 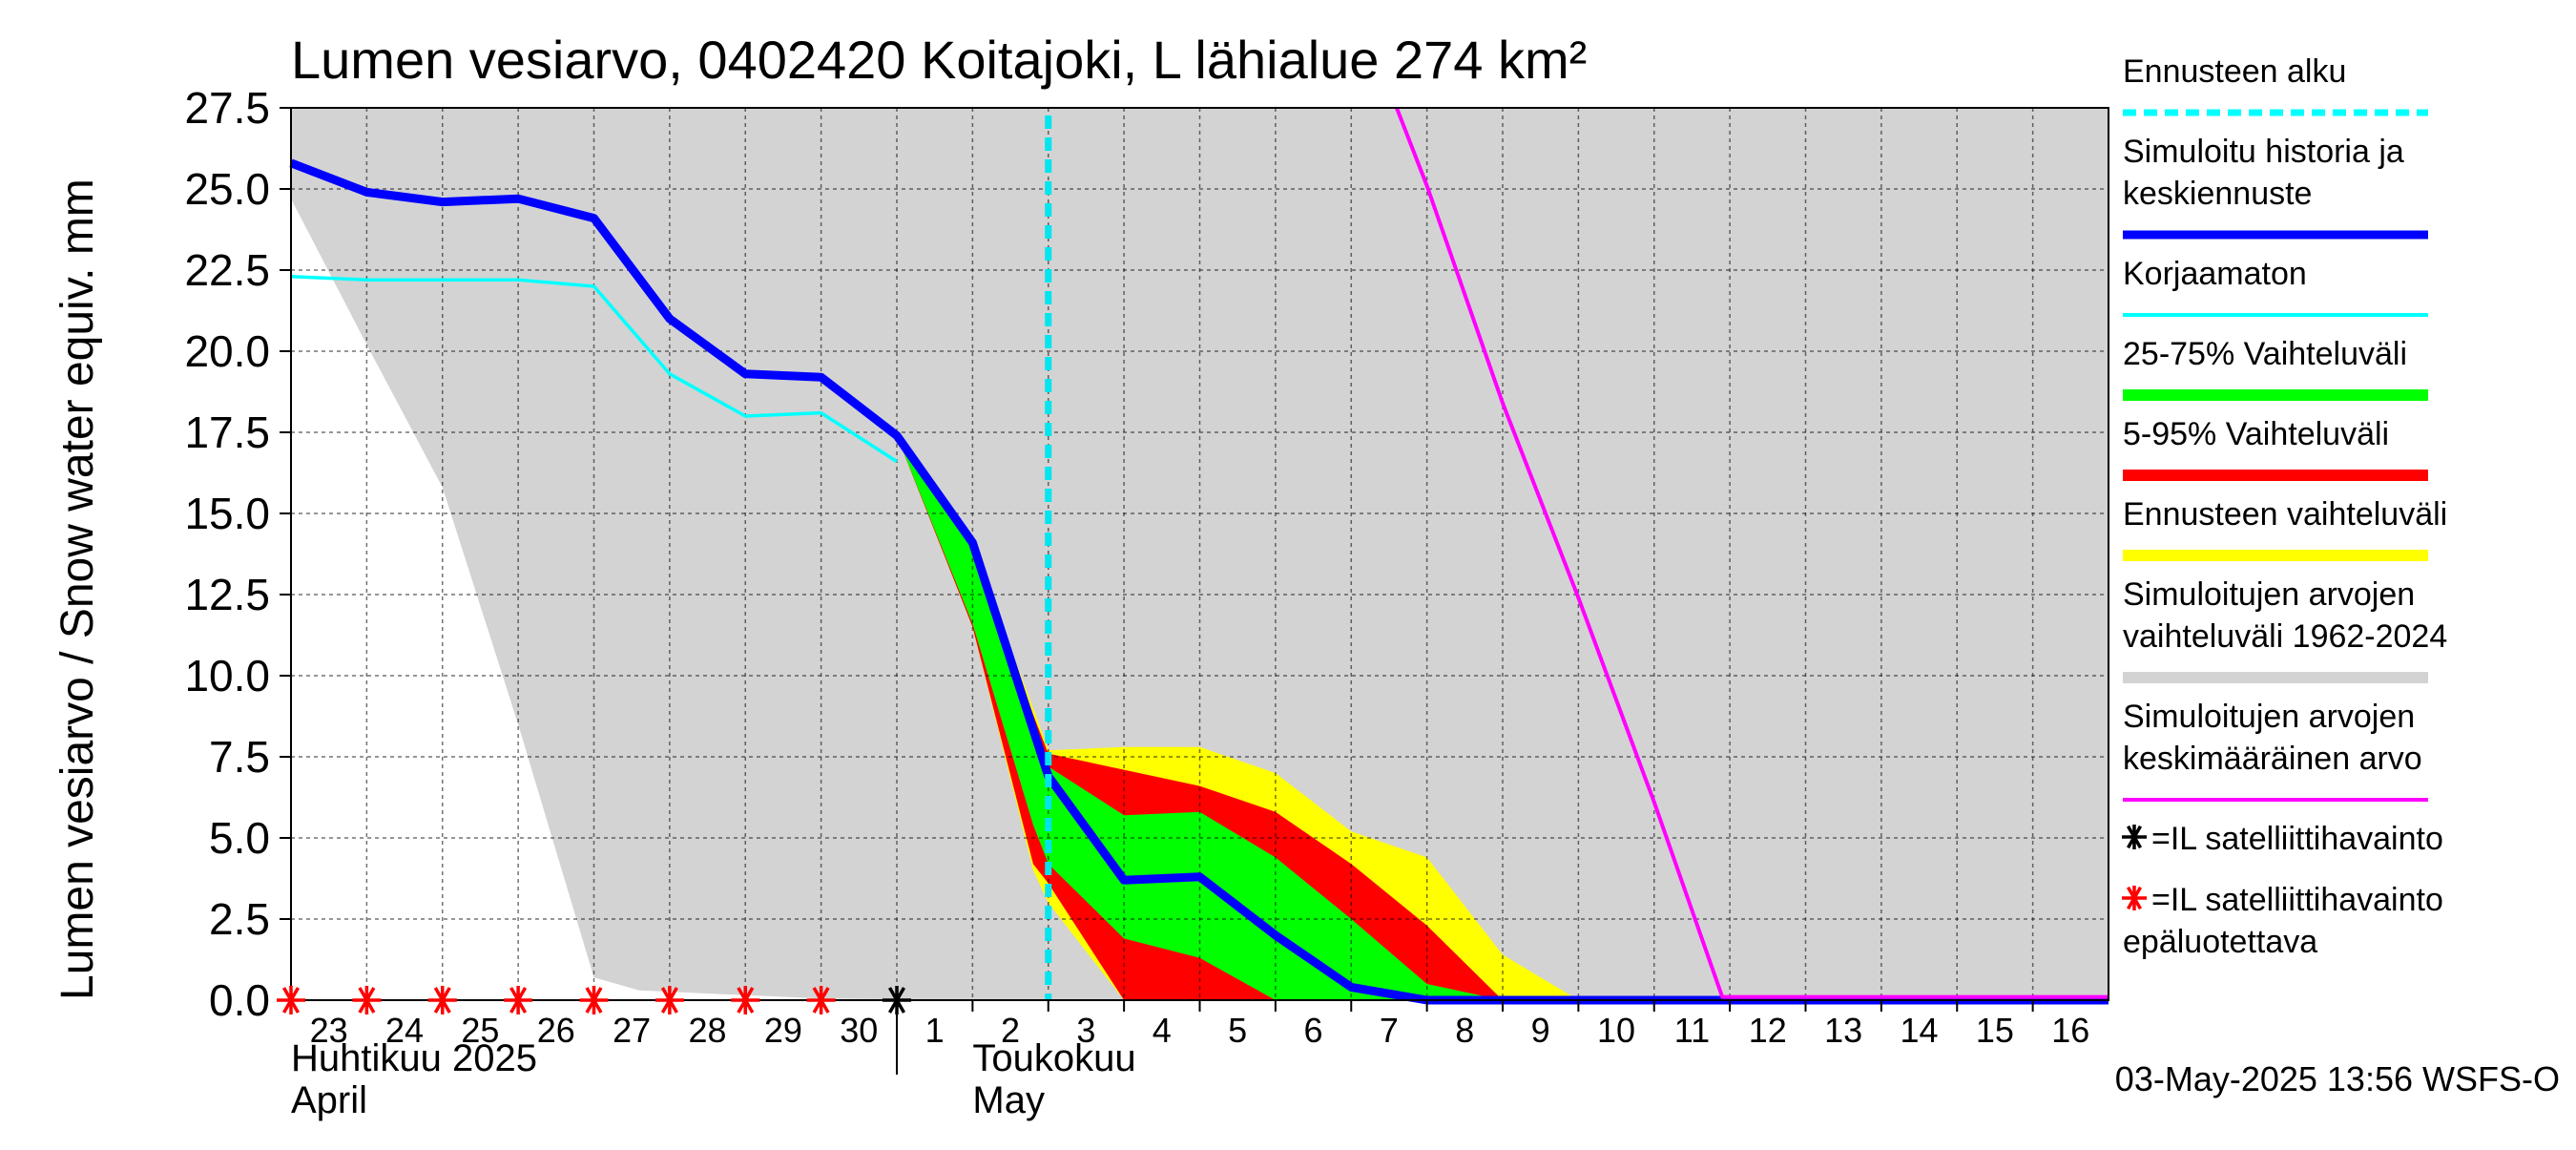 I want to click on x-tick-label: 6, so click(x=1313, y=1030).